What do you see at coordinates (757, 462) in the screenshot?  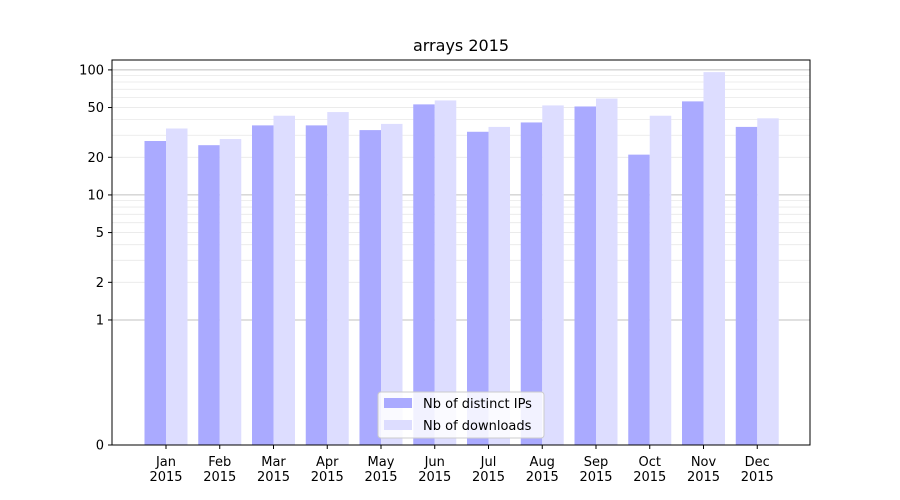 I see `x-tick-label: Dec` at bounding box center [757, 462].